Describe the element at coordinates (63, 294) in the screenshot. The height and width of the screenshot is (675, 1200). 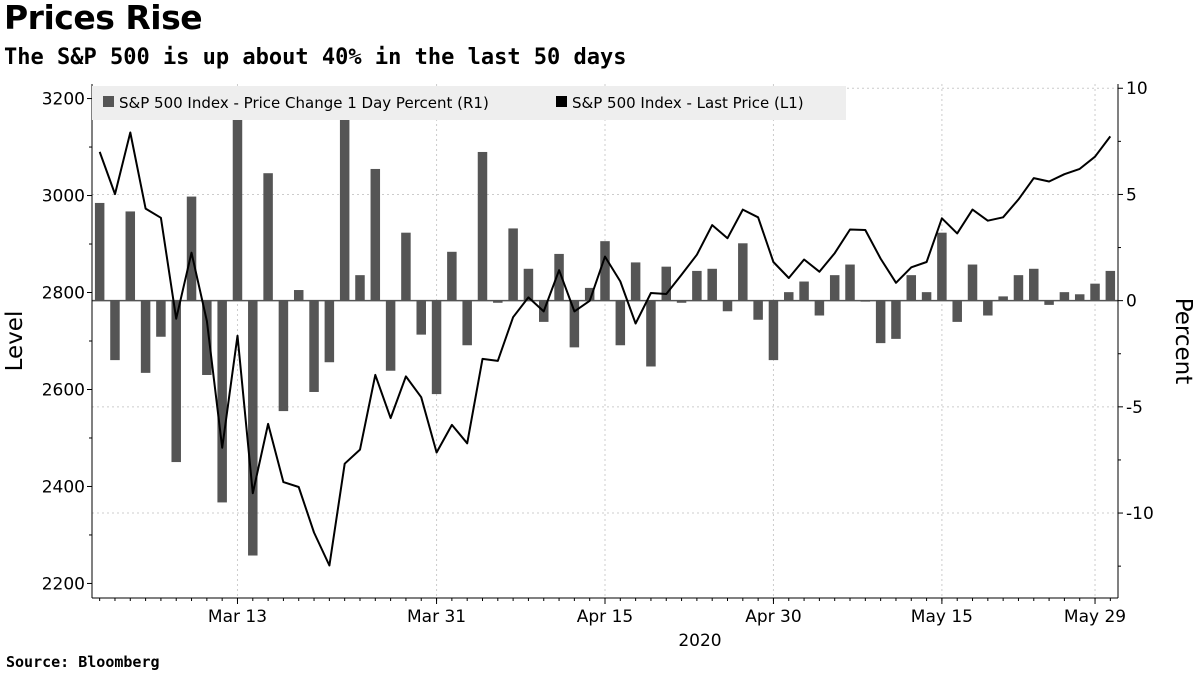
I see `left-tick-label: 2800` at that location.